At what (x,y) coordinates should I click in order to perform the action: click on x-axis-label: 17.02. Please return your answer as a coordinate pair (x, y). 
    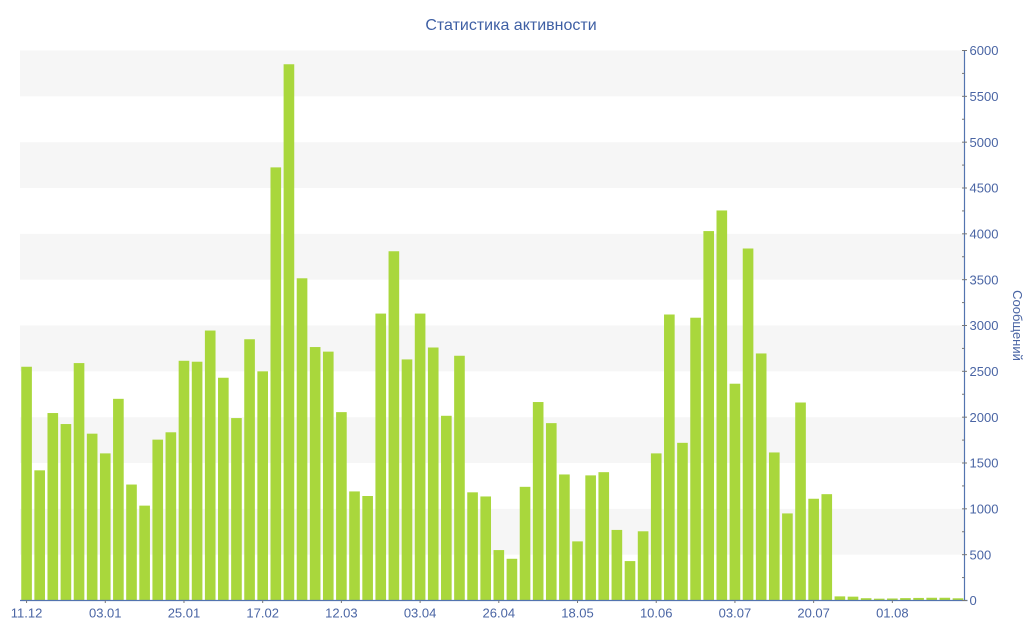
    Looking at the image, I should click on (262, 613).